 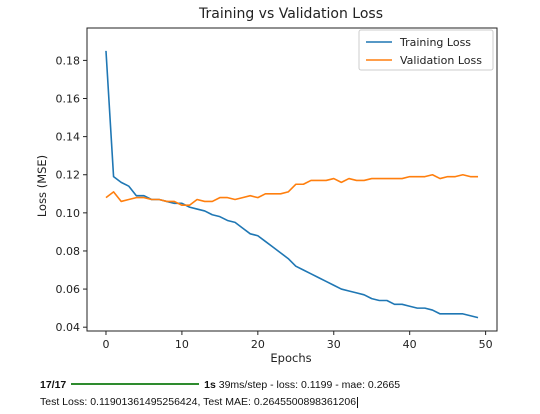 What do you see at coordinates (68, 327) in the screenshot?
I see `y-tick-label: 0.04` at bounding box center [68, 327].